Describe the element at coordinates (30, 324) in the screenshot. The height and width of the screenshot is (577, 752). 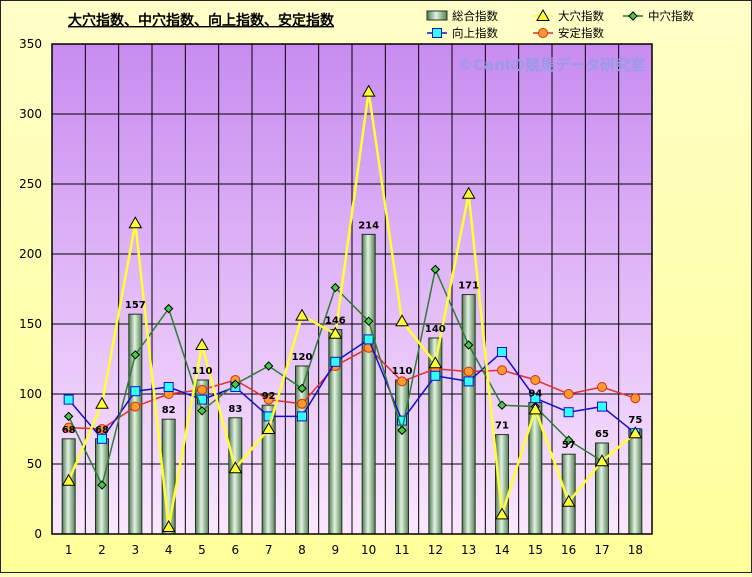
I see `y-tick-label: 150` at that location.